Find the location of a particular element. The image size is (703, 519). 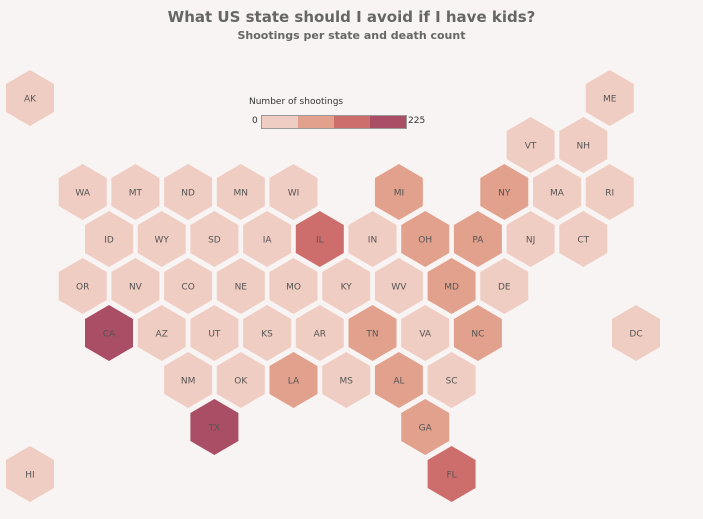

state-hex-OK: OK is located at coordinates (240, 380).